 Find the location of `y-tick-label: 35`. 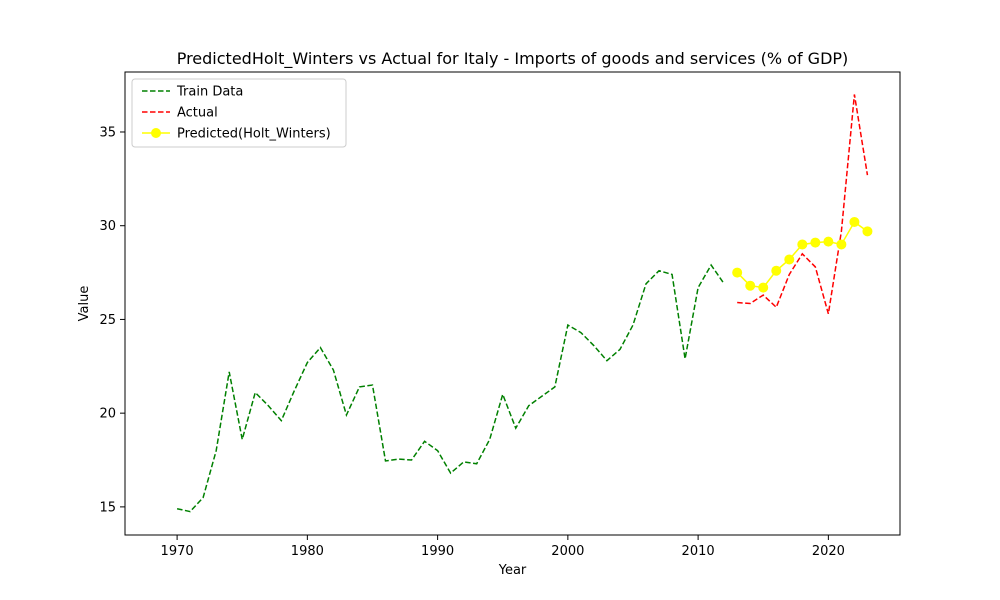

y-tick-label: 35 is located at coordinates (107, 132).